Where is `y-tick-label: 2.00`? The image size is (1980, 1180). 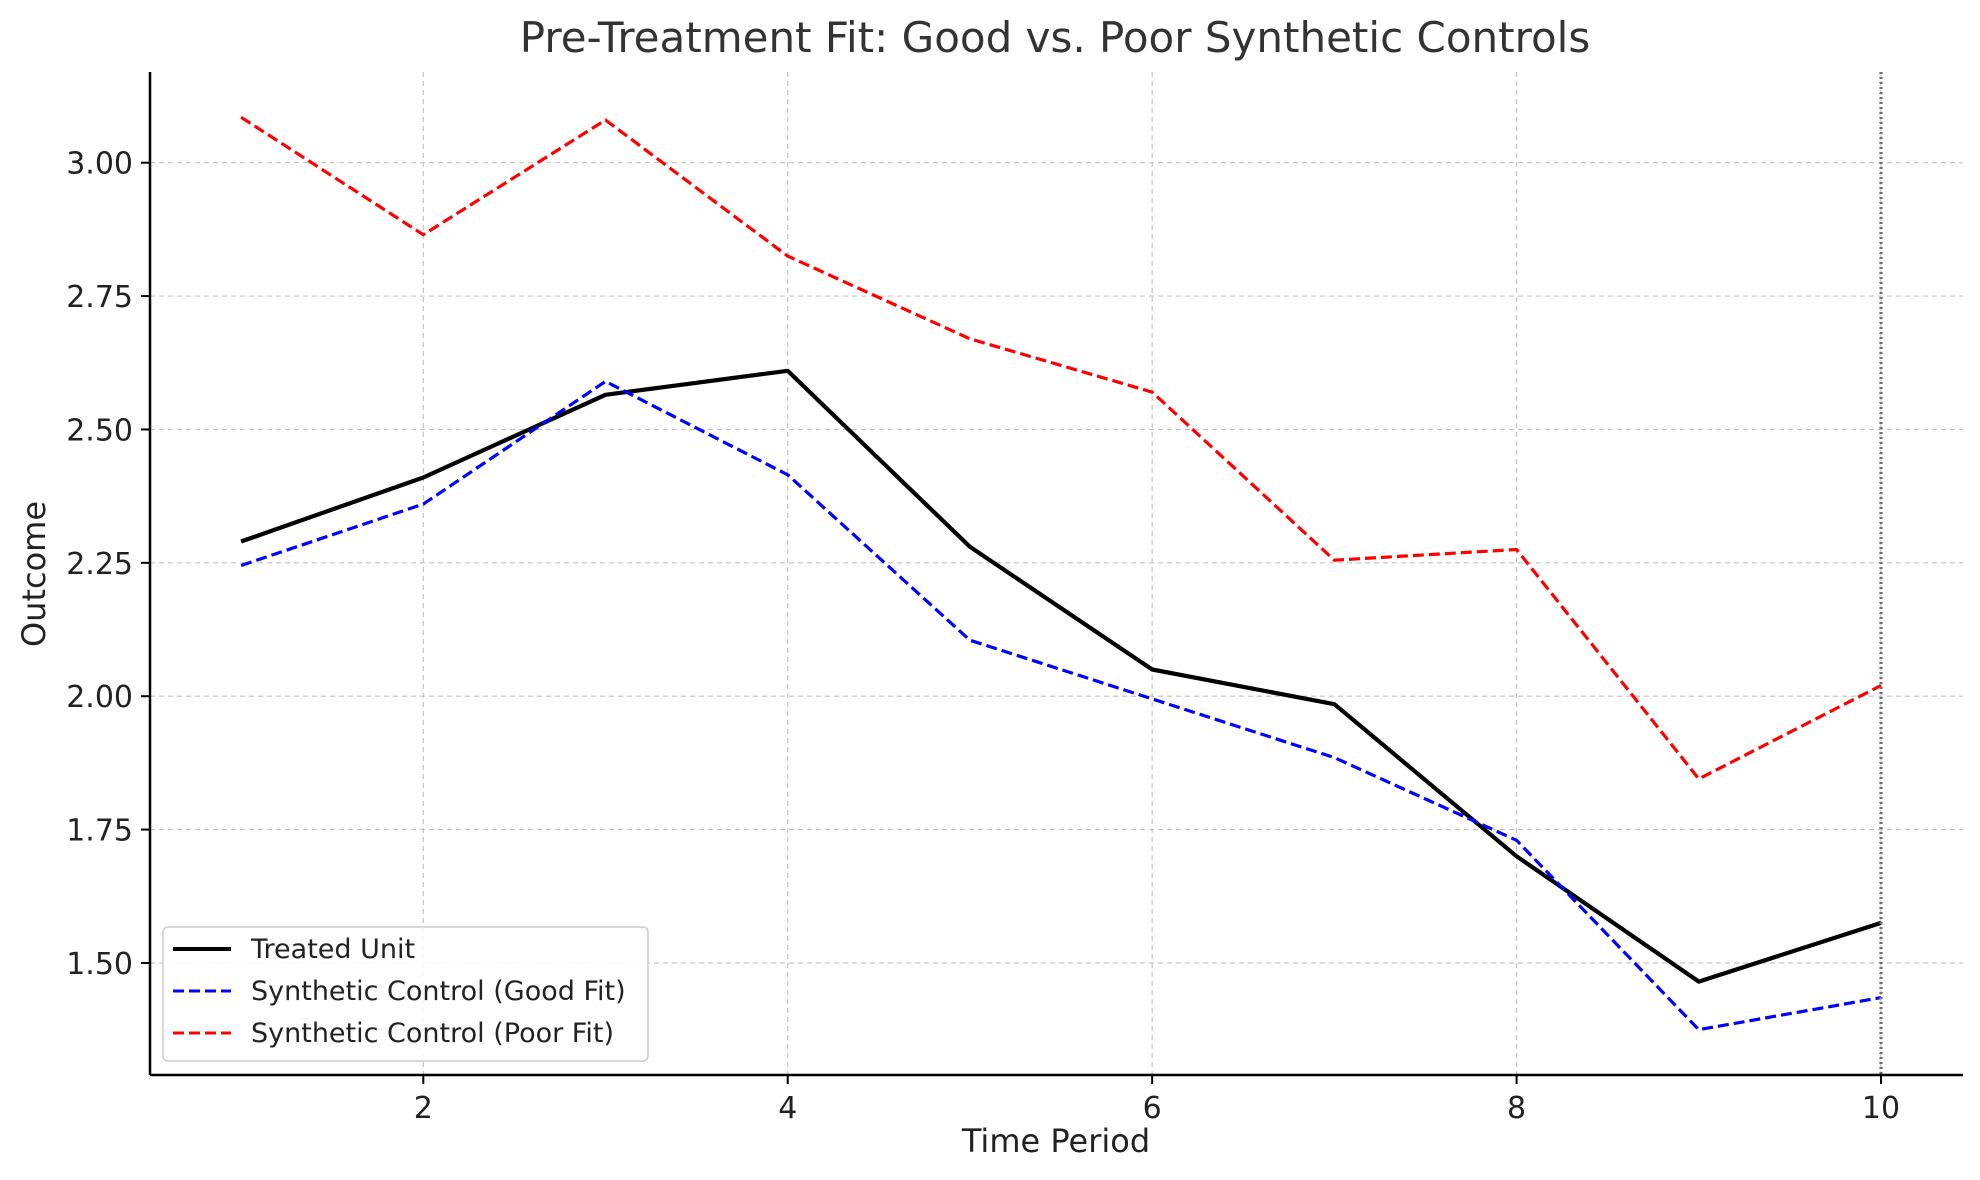
y-tick-label: 2.00 is located at coordinates (99, 697).